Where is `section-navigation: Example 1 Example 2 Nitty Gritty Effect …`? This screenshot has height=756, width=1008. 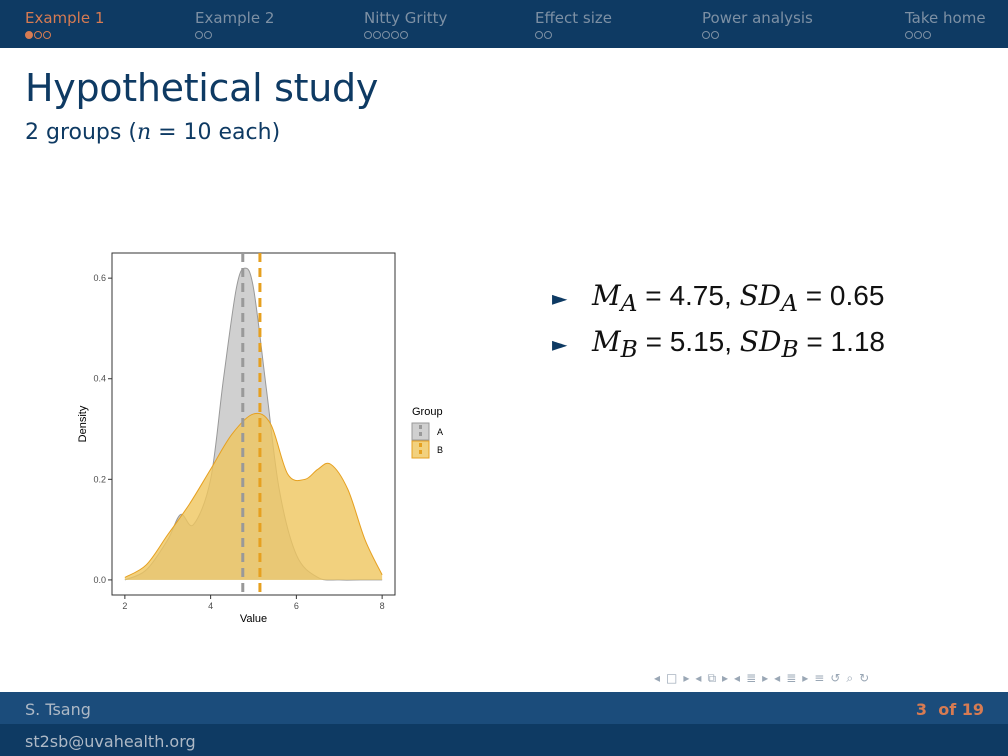
section-navigation: Example 1 Example 2 Nitty Gritty Effect … is located at coordinates (504, 24).